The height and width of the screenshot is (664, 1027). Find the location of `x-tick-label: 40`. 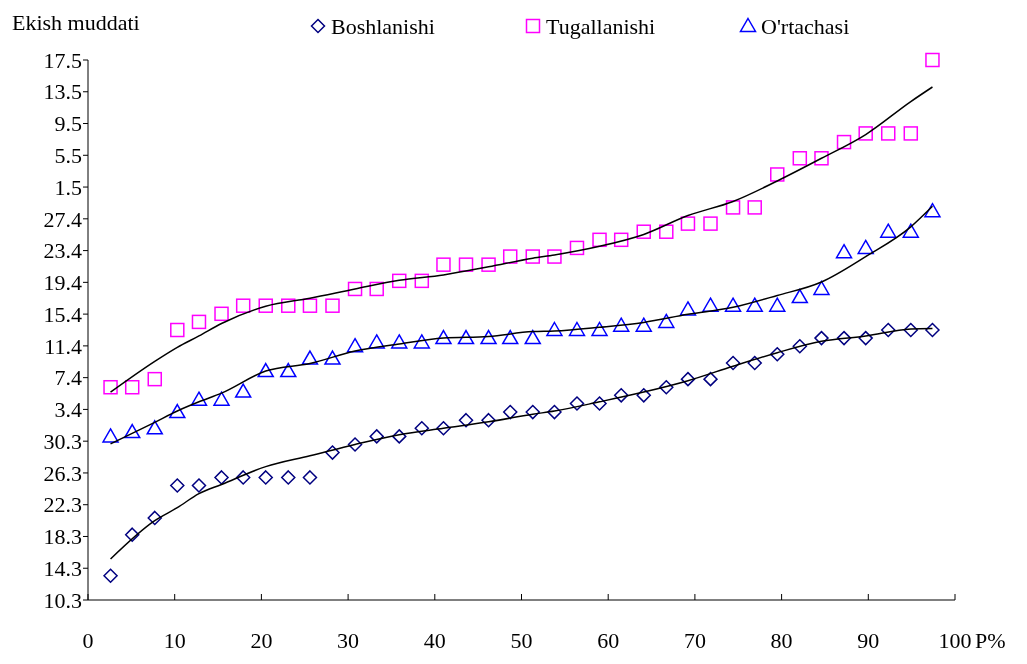

x-tick-label: 40 is located at coordinates (434, 640).